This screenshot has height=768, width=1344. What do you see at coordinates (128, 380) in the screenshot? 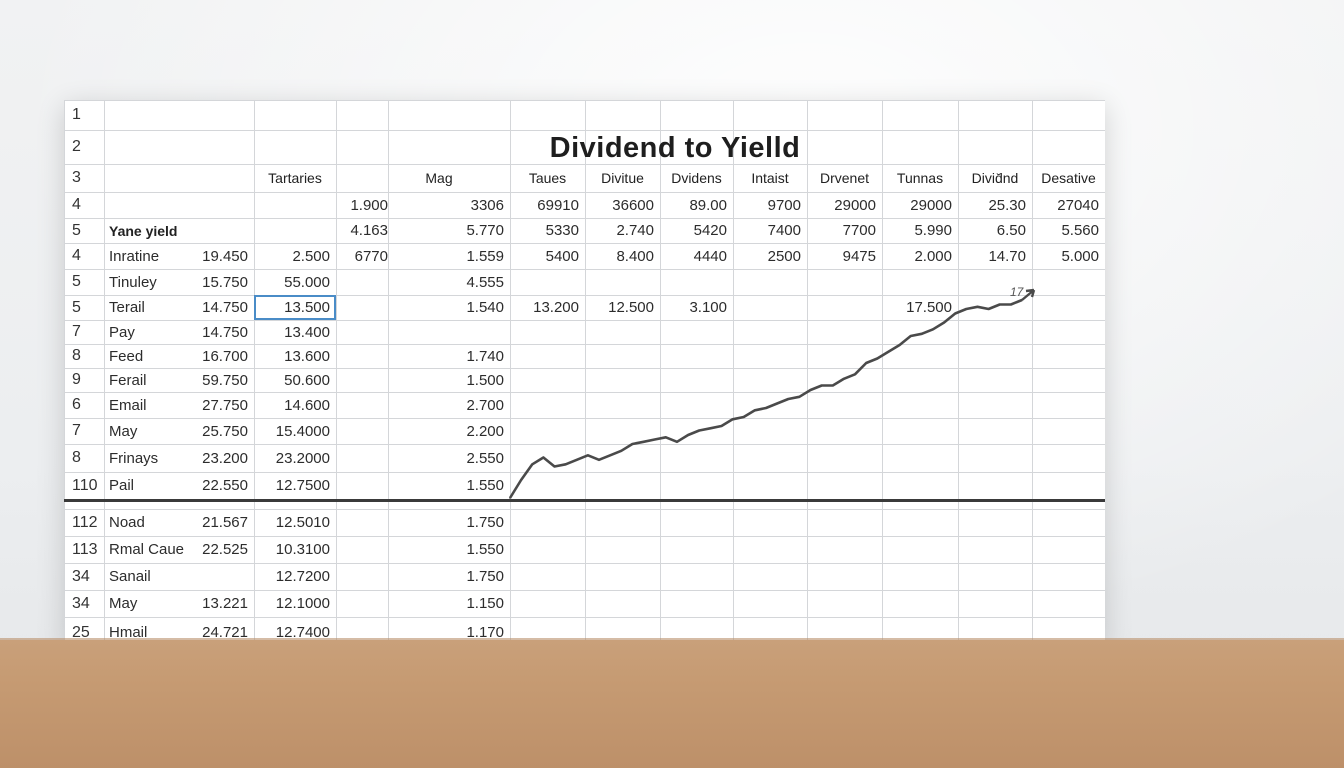
I see `row-label: Ferail` at bounding box center [128, 380].